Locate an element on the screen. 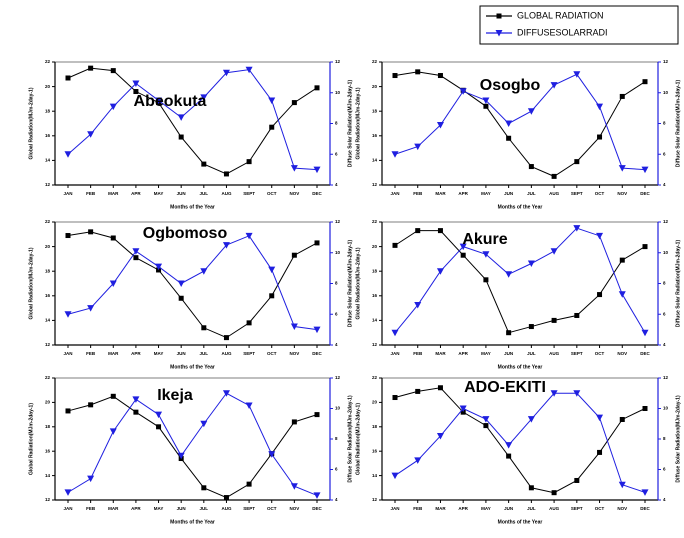 This screenshot has height=538, width=684. x-tick-label: FEB is located at coordinates (91, 508).